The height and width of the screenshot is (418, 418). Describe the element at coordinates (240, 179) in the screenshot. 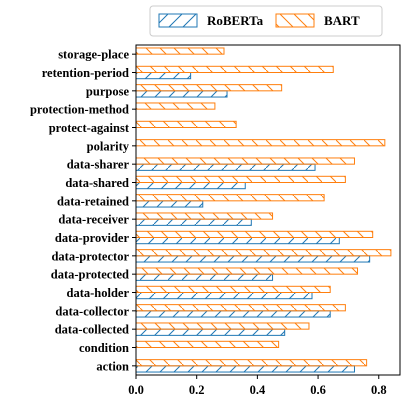

I see `bar-bart-data-shared` at that location.